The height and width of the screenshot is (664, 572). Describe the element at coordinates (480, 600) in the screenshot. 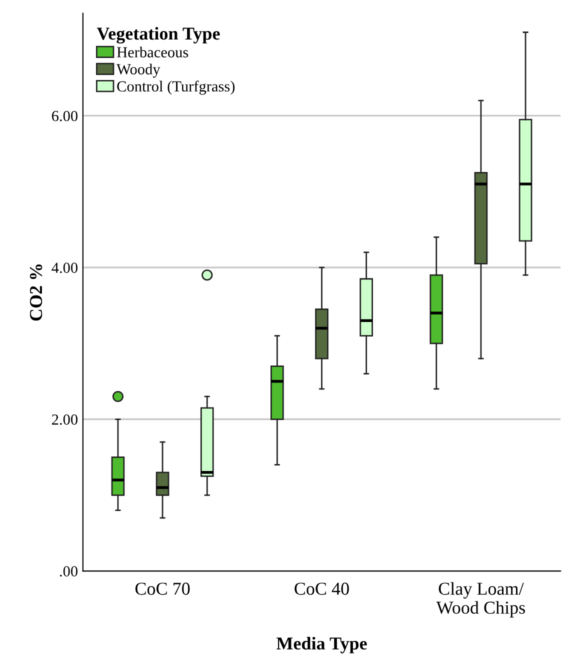

I see `x-tick-label: Clay Loam/ Wood Chips` at that location.